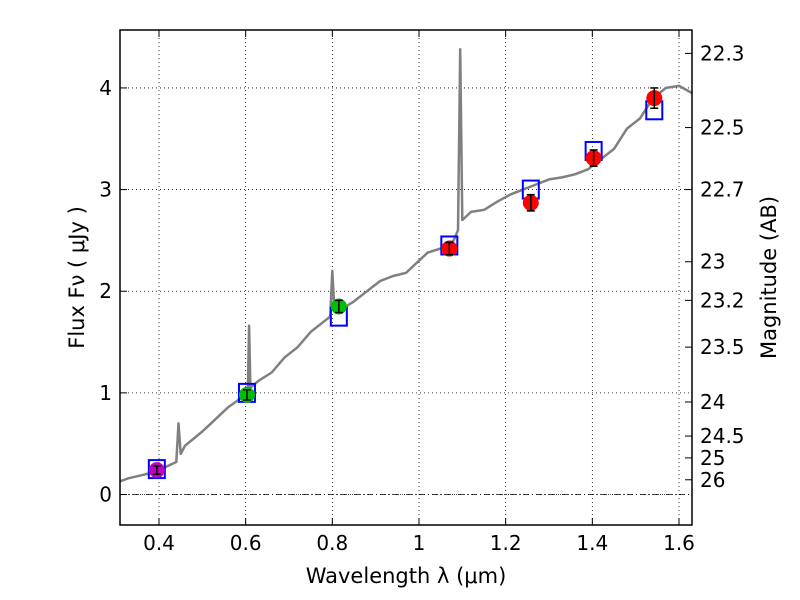  What do you see at coordinates (105, 190) in the screenshot?
I see `y-tick-label: 3` at bounding box center [105, 190].